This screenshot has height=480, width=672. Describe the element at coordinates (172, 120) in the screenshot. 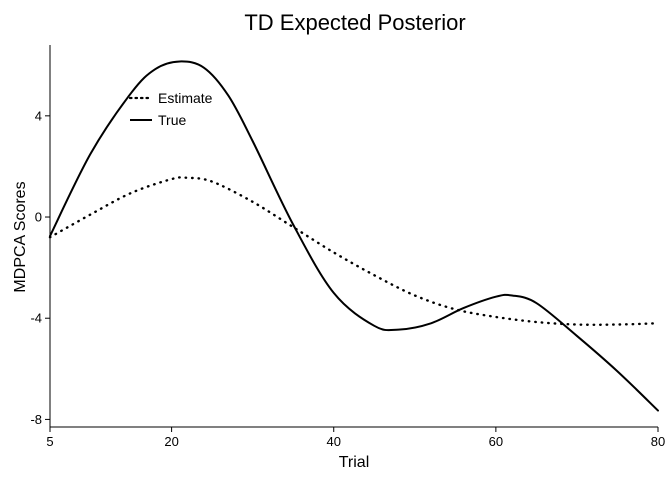

I see `legend-true-label: True` at that location.